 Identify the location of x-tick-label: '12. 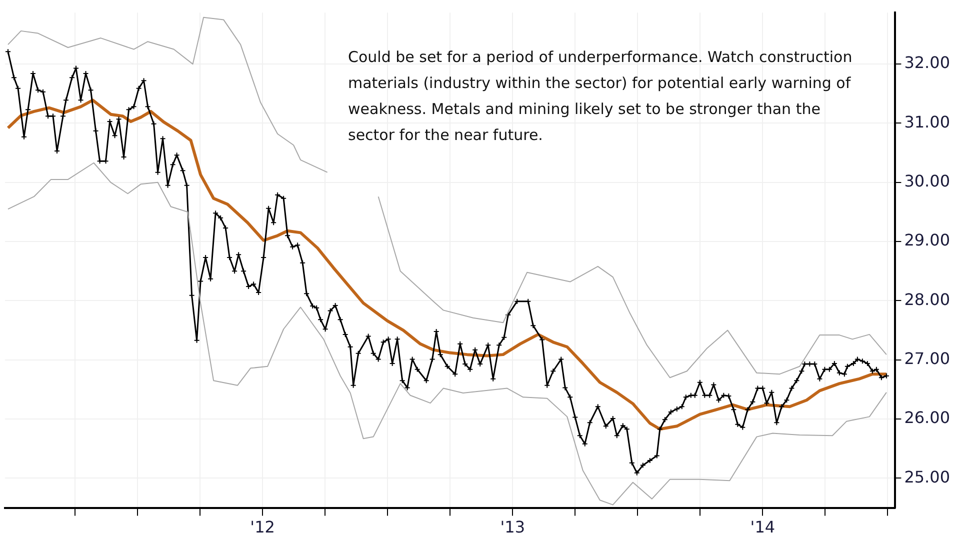
(262, 527).